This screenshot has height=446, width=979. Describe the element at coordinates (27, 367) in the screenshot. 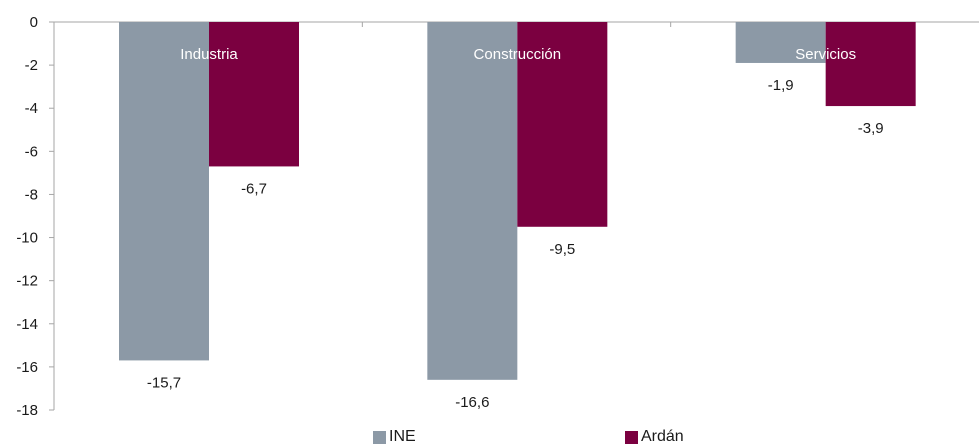

I see `y-tick-label: -16` at that location.